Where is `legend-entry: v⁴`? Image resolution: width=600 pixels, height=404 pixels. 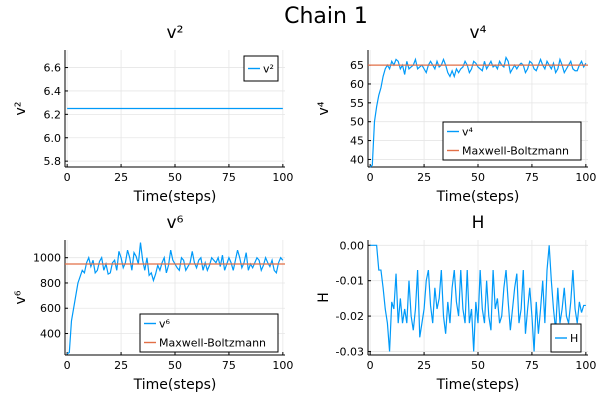
legend-entry: v⁴ is located at coordinates (468, 132).